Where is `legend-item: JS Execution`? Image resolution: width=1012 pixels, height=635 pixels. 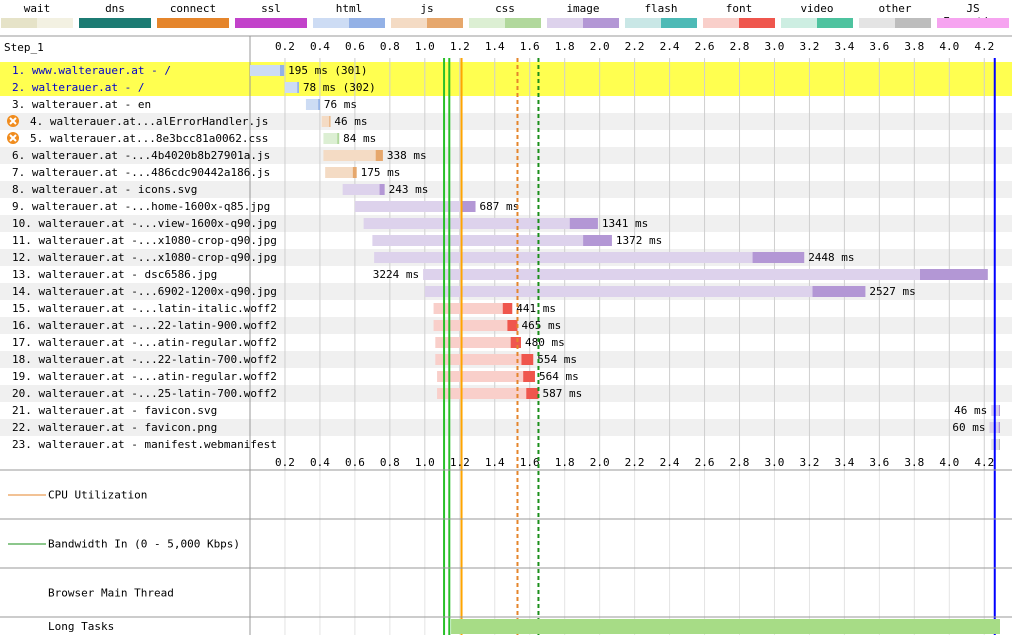 legend-item: JS Execution is located at coordinates (973, 17).